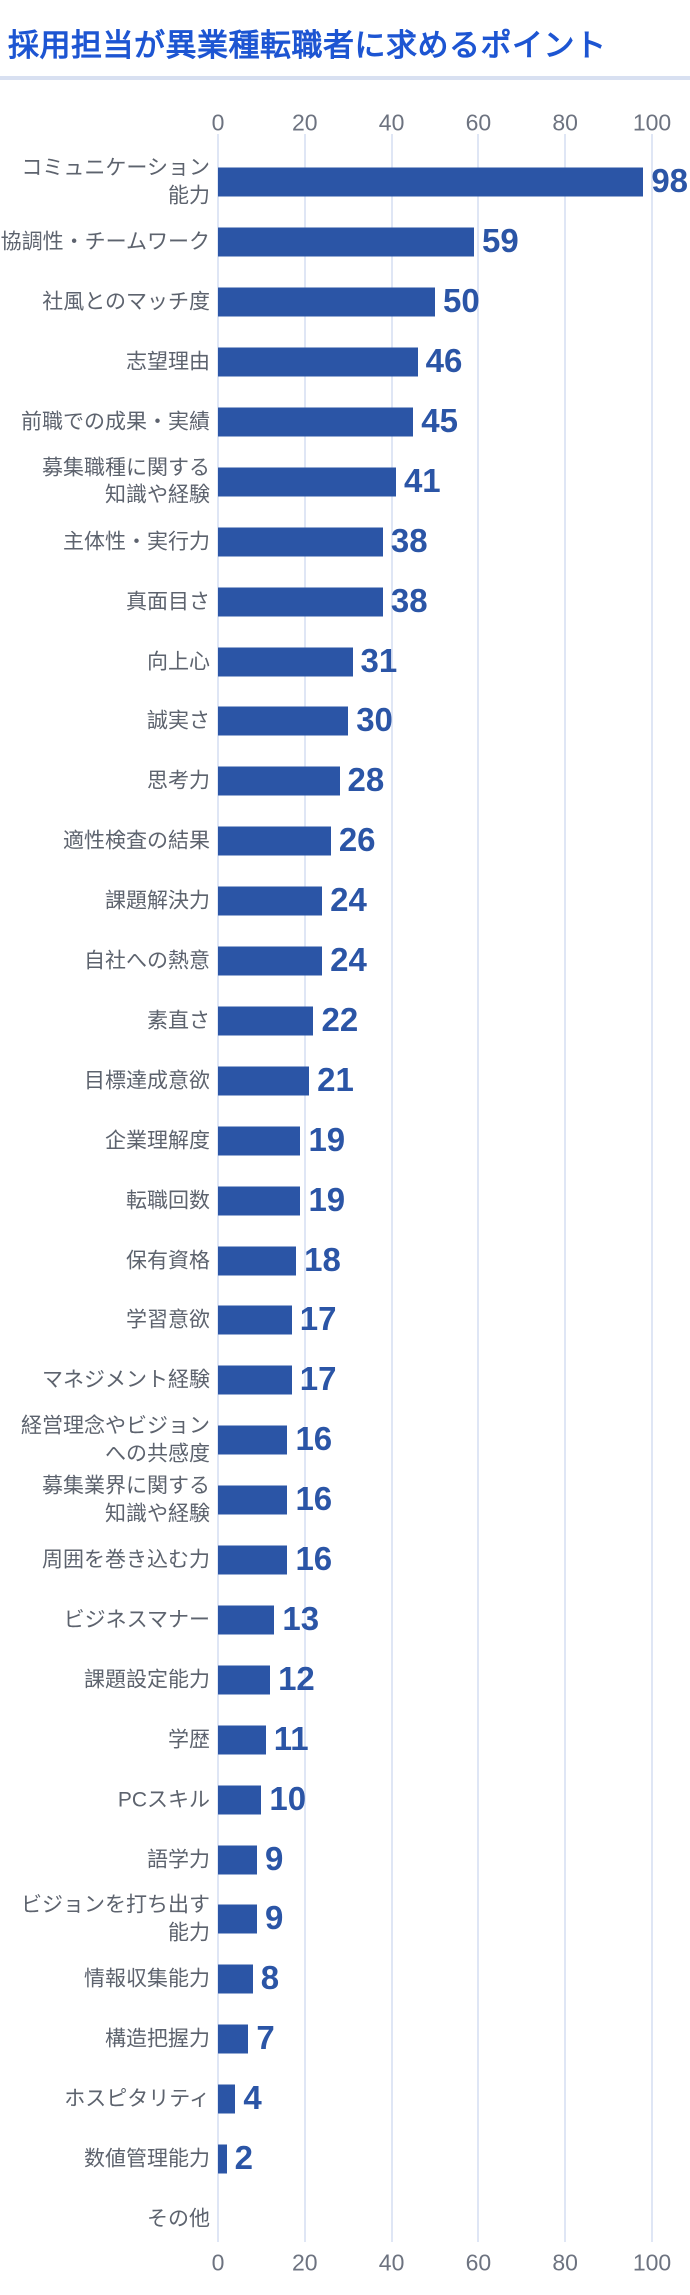 The width and height of the screenshot is (690, 2295). I want to click on category-label: 課題解決力, so click(157, 901).